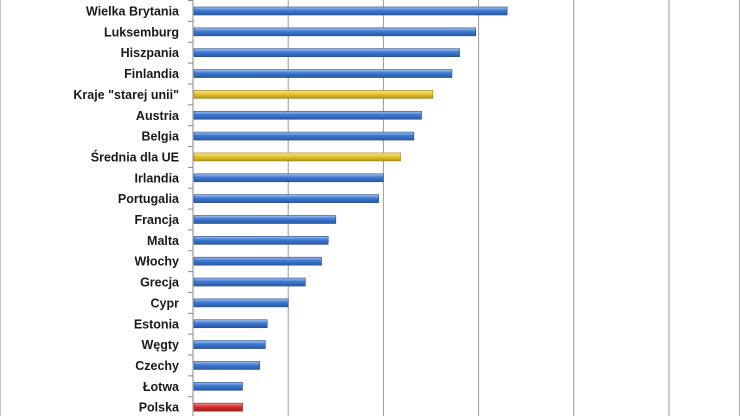 The height and width of the screenshot is (416, 740). I want to click on category-label-polska: Polska, so click(159, 408).